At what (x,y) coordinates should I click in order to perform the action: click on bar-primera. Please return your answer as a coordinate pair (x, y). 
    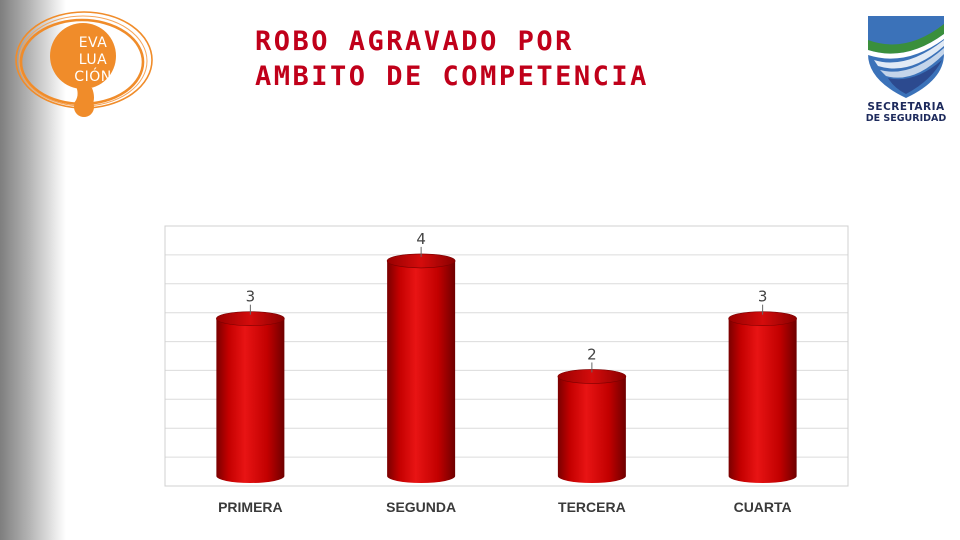
    Looking at the image, I should click on (250, 397).